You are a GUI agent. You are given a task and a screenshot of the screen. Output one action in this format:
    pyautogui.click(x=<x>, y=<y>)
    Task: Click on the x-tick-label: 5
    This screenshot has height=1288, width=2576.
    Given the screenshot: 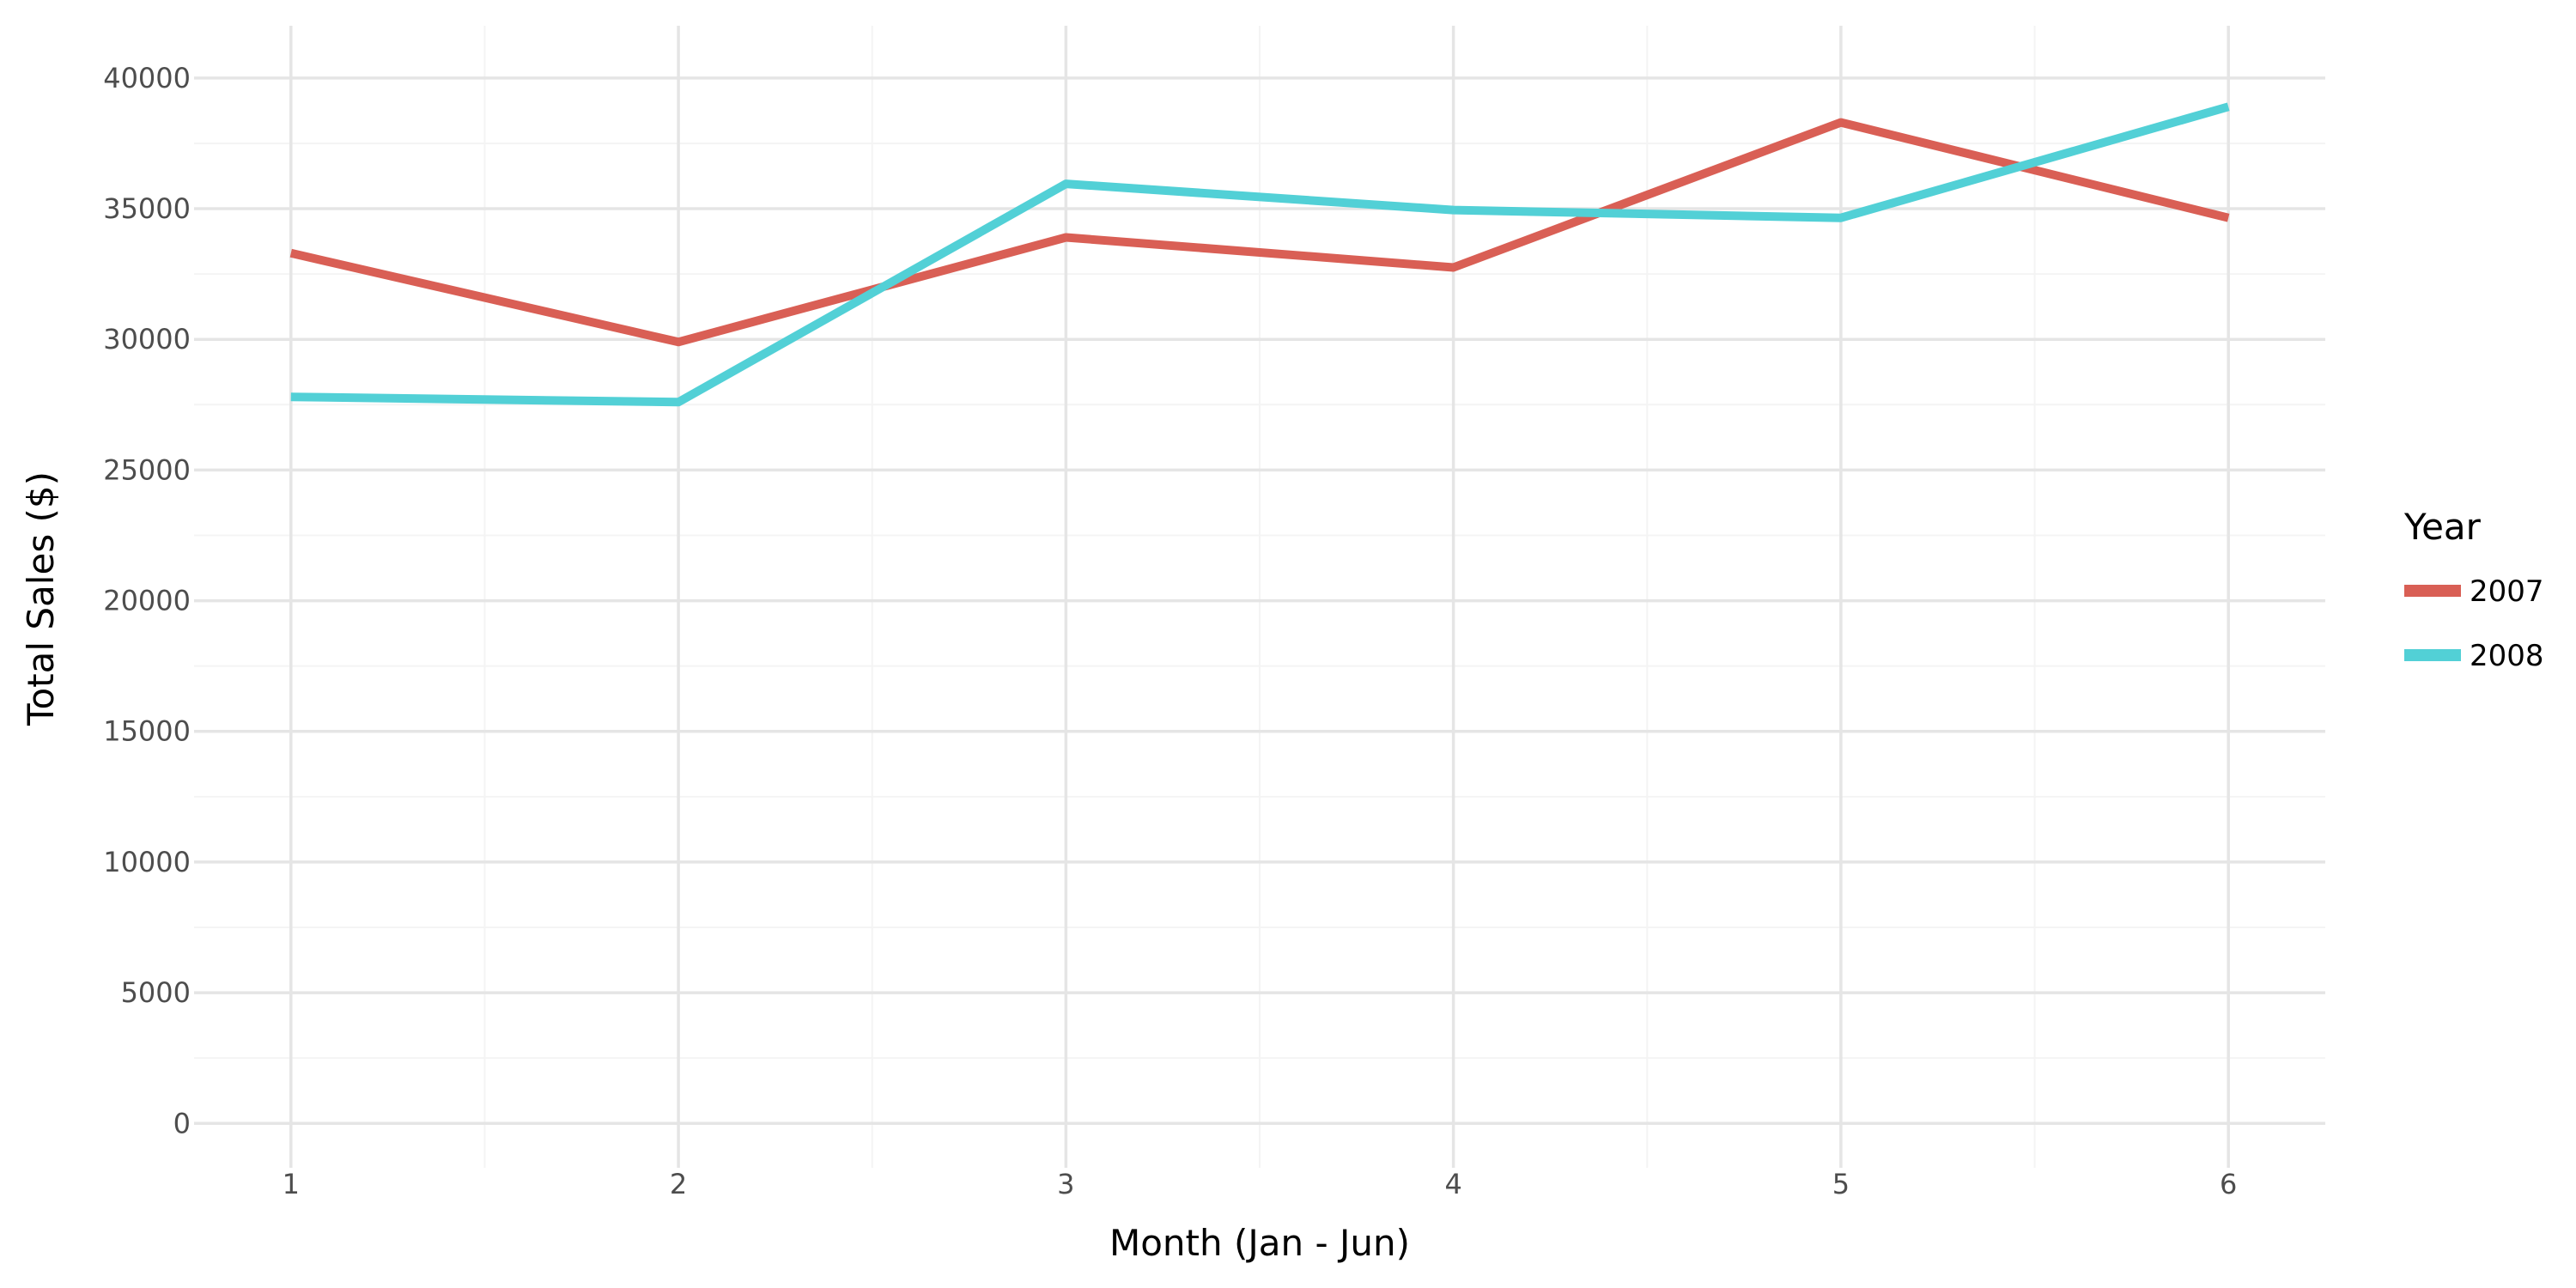 What is the action you would take?
    pyautogui.click(x=1841, y=1184)
    